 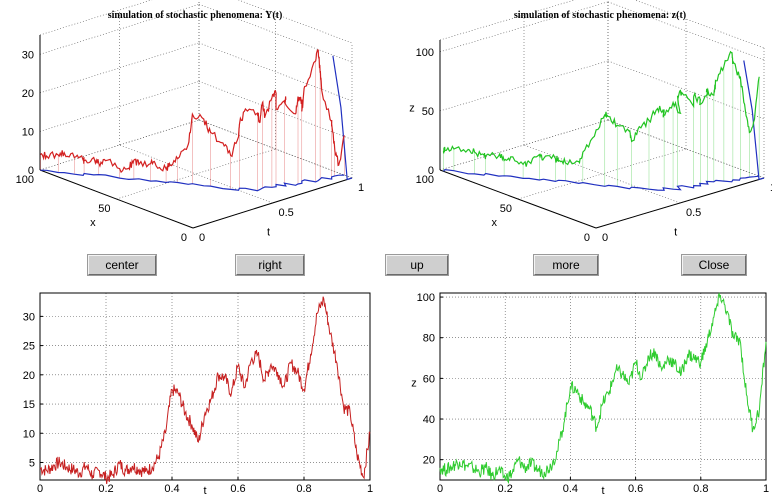 What do you see at coordinates (270, 265) in the screenshot?
I see `right-button: right` at bounding box center [270, 265].